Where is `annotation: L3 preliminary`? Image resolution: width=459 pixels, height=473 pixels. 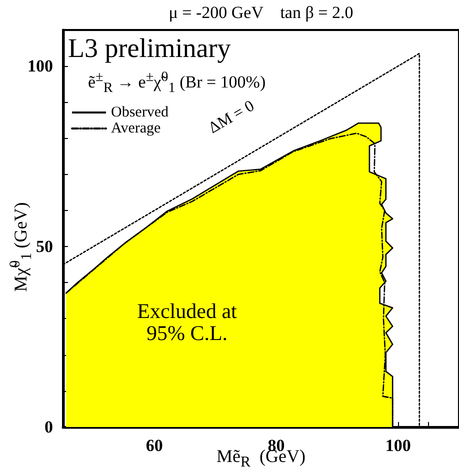
annotation: L3 preliminary is located at coordinates (149, 48).